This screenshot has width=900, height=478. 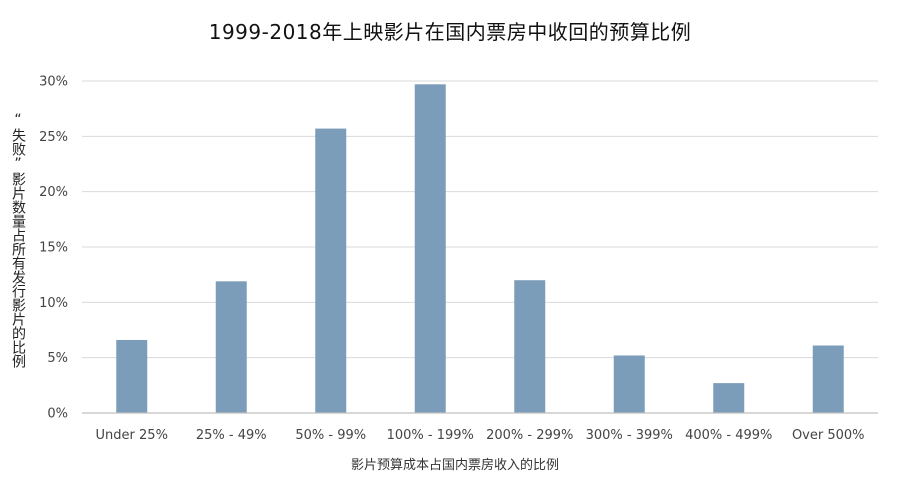 What do you see at coordinates (132, 435) in the screenshot?
I see `x-tick-label: Under 25%` at bounding box center [132, 435].